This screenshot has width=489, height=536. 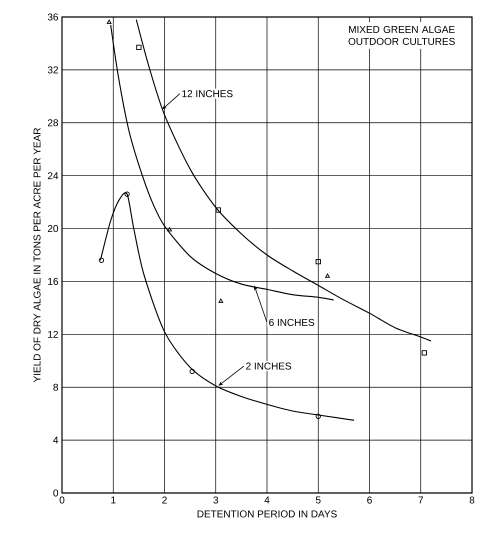 What do you see at coordinates (369, 500) in the screenshot?
I see `x-tick-label: 6` at bounding box center [369, 500].